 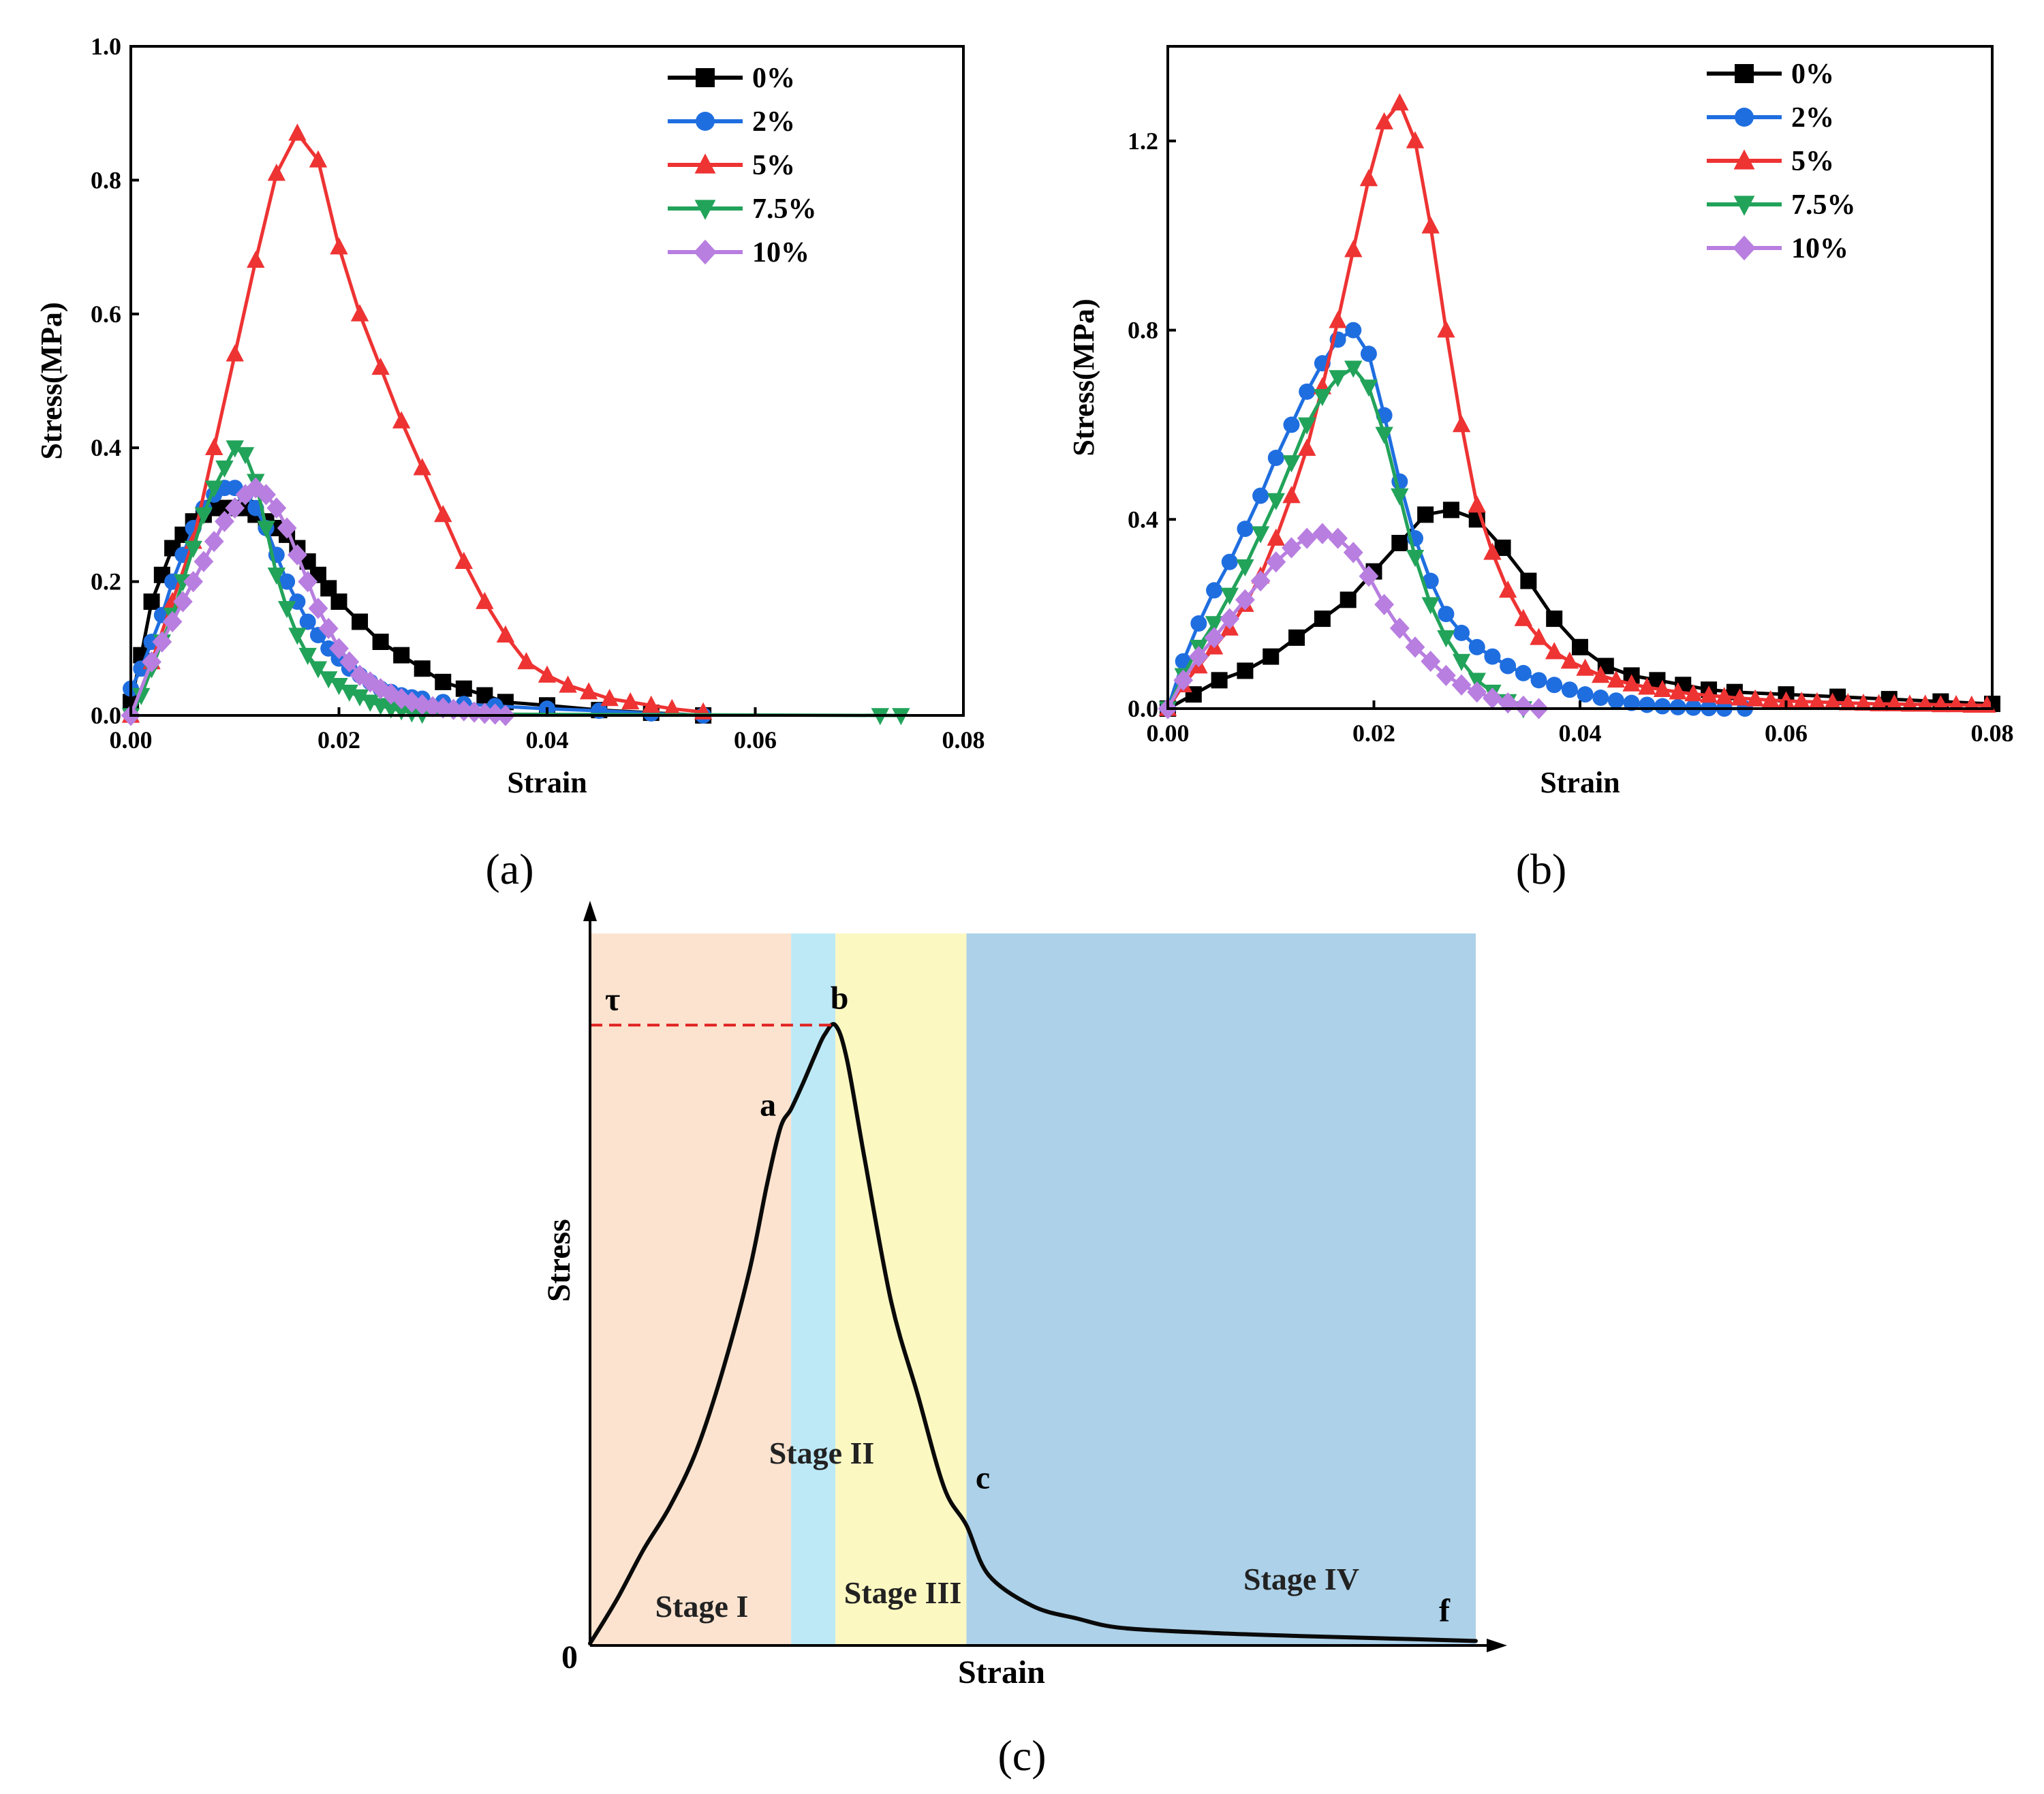 What do you see at coordinates (339, 740) in the screenshot?
I see `x-tick-label: 0.02` at bounding box center [339, 740].